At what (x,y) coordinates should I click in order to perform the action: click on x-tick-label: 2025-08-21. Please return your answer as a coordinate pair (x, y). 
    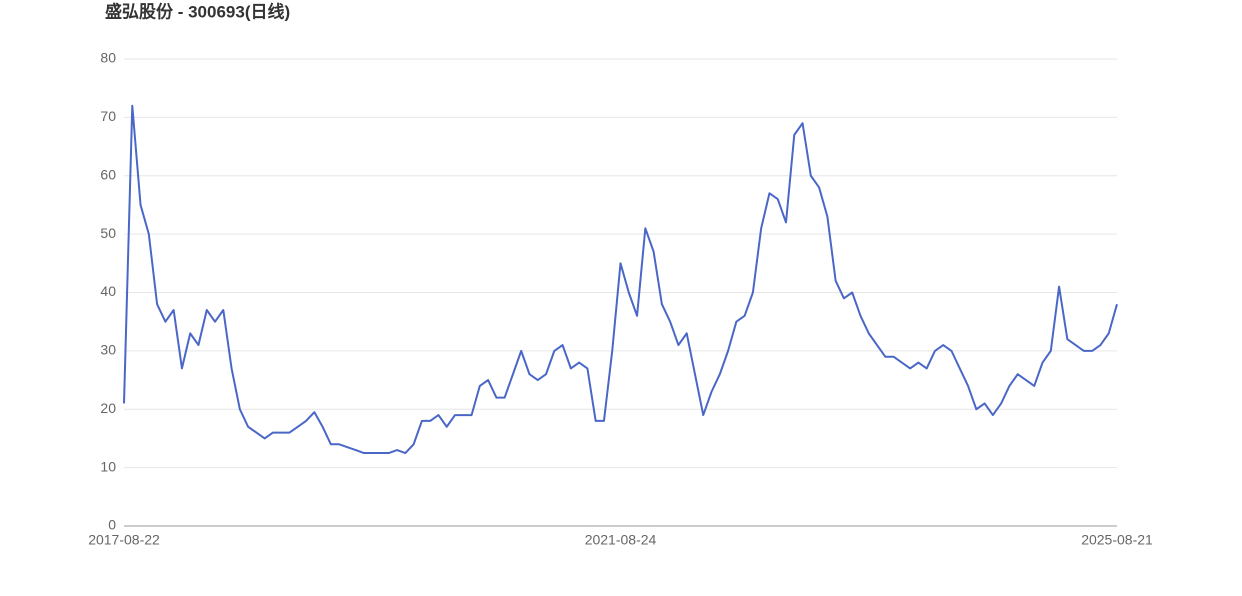
    Looking at the image, I should click on (1117, 540).